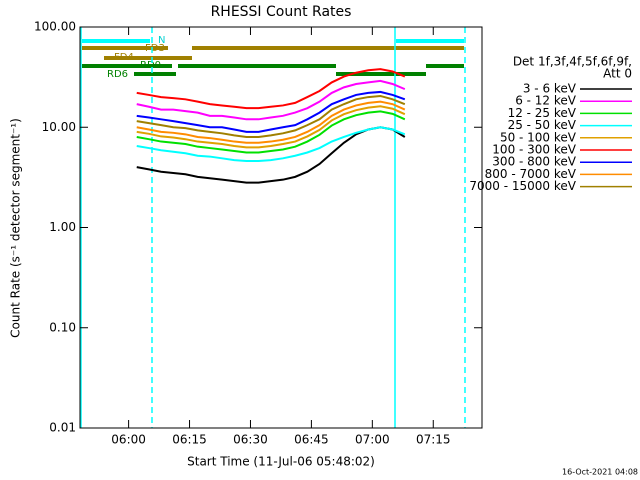  What do you see at coordinates (281, 462) in the screenshot?
I see `x-axis-label: Start Time (11-Jul-06 05:48:02)` at bounding box center [281, 462].